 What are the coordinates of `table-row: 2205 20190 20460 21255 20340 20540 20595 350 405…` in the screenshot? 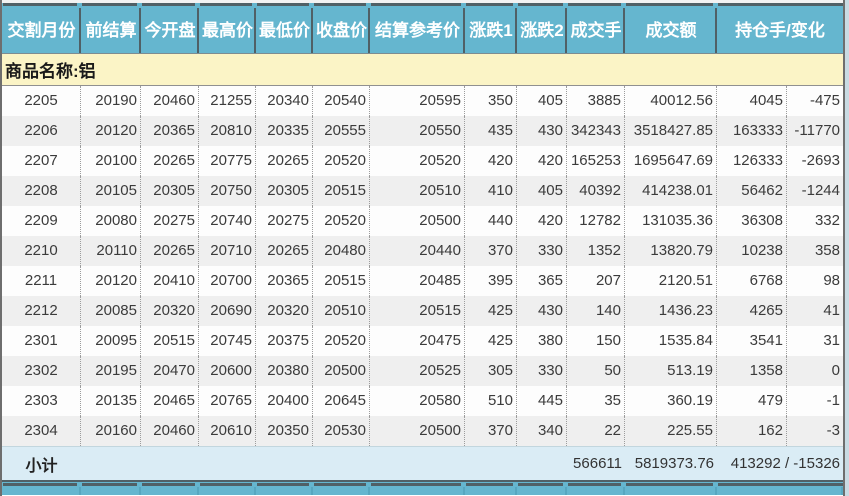 It's located at (422, 101).